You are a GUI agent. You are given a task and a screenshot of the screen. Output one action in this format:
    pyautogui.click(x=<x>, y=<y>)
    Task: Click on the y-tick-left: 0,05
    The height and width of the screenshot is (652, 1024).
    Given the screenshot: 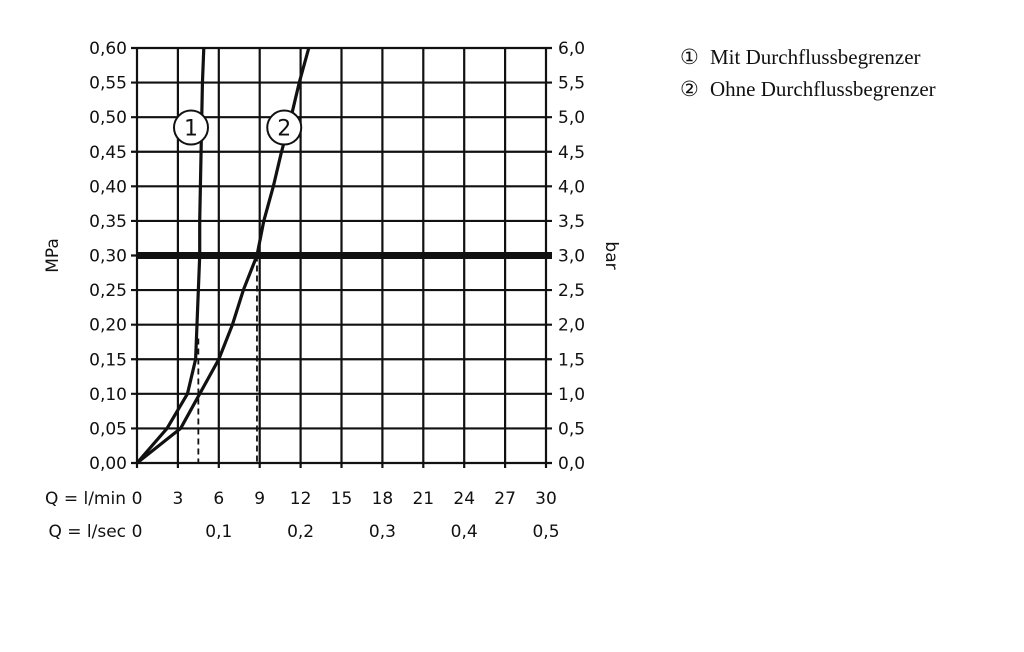 What is the action you would take?
    pyautogui.click(x=108, y=429)
    